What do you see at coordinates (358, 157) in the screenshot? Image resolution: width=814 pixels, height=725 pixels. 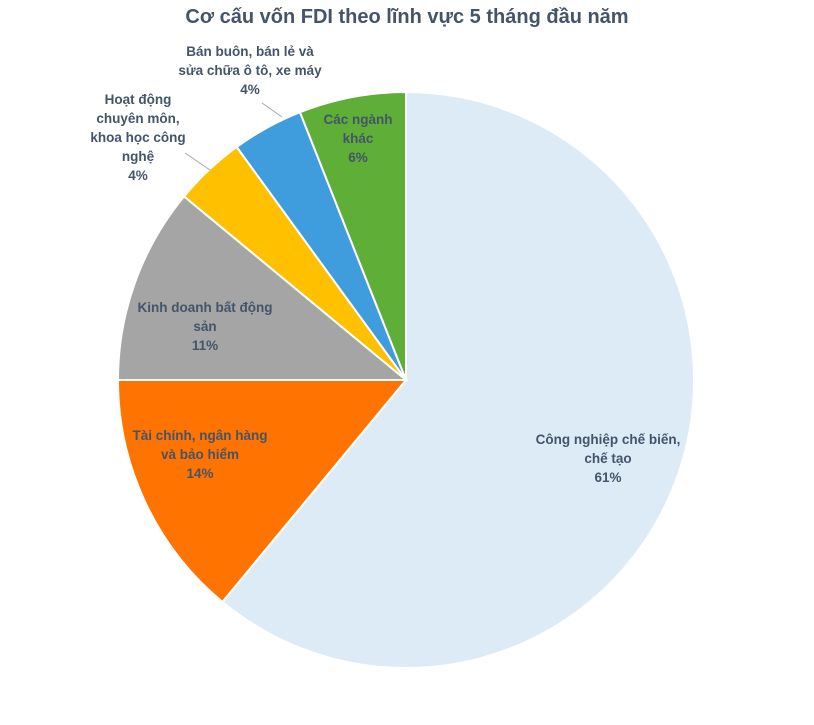 I see `slice-value-label: 6%` at bounding box center [358, 157].